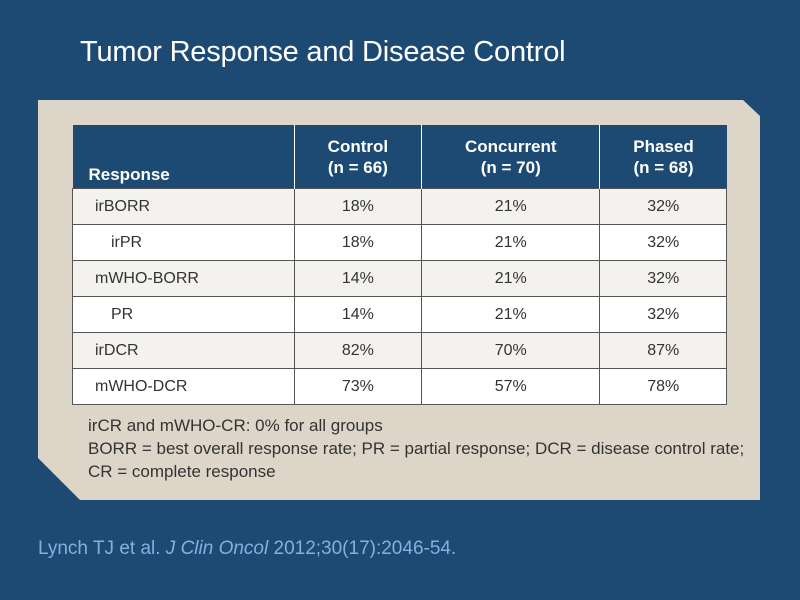  Describe the element at coordinates (183, 157) in the screenshot. I see `column-header-response: Response` at that location.